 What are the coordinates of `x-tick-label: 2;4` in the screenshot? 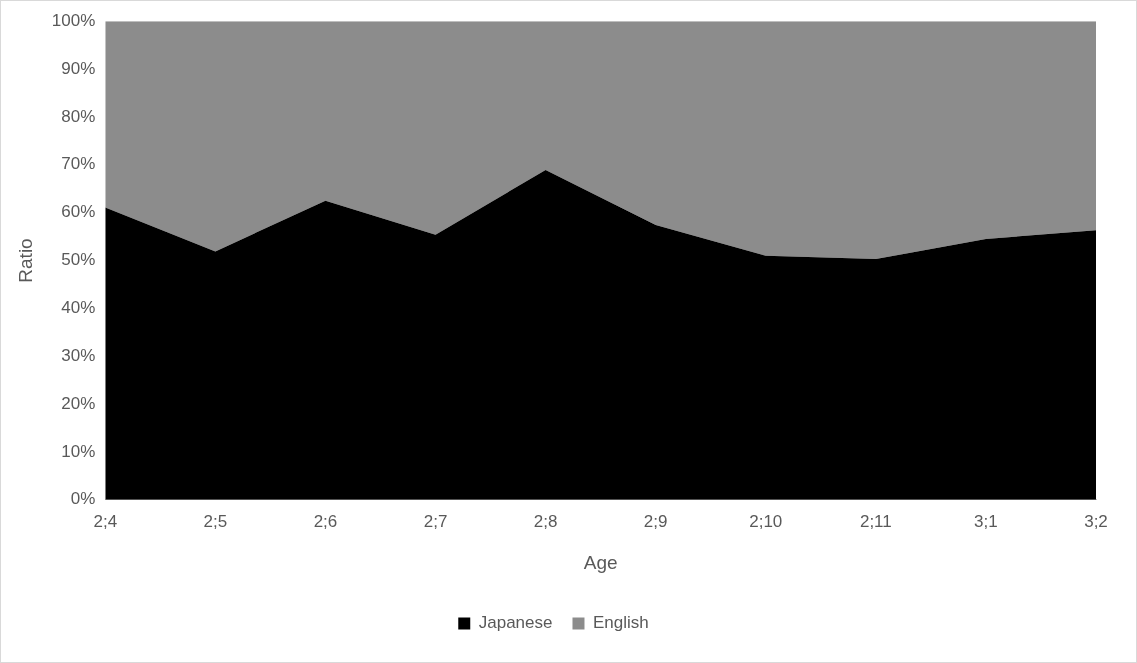 It's located at (105, 521).